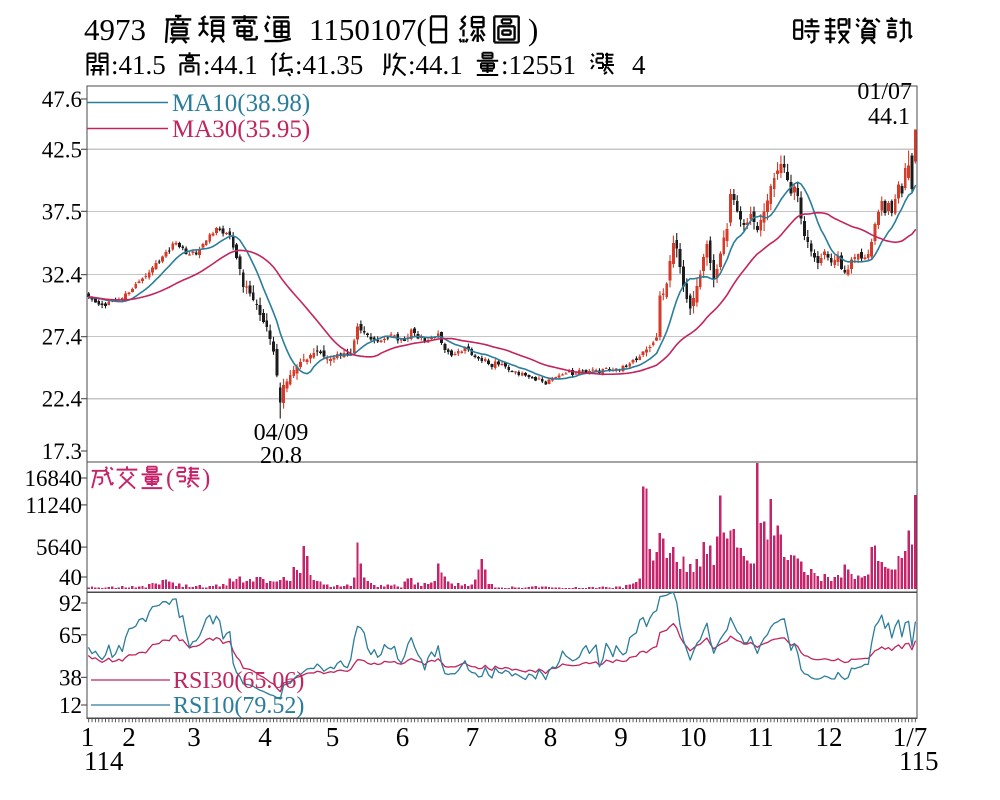 Image resolution: width=1000 pixels, height=800 pixels. Describe the element at coordinates (138, 65) in the screenshot. I see `svg-text: :41.5` at that location.